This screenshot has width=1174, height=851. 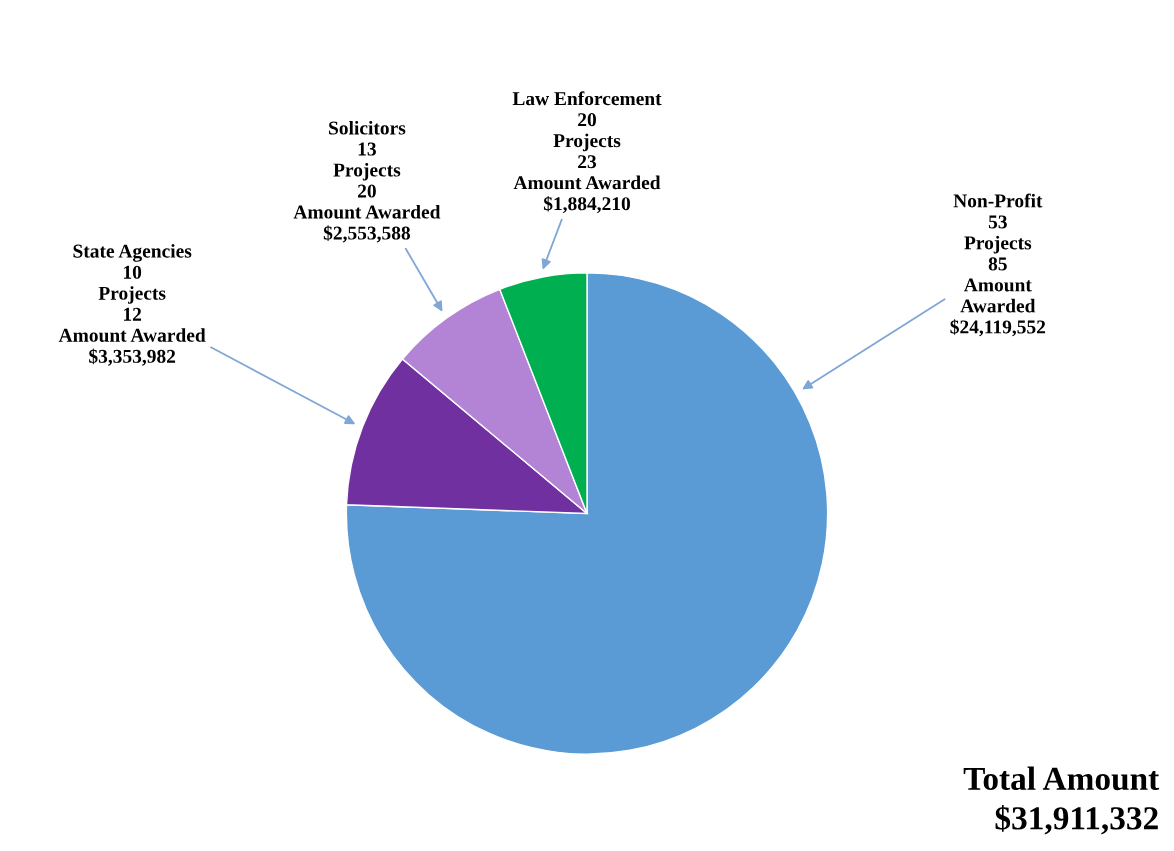 I want to click on slice-label: State Agencies, so click(x=132, y=252).